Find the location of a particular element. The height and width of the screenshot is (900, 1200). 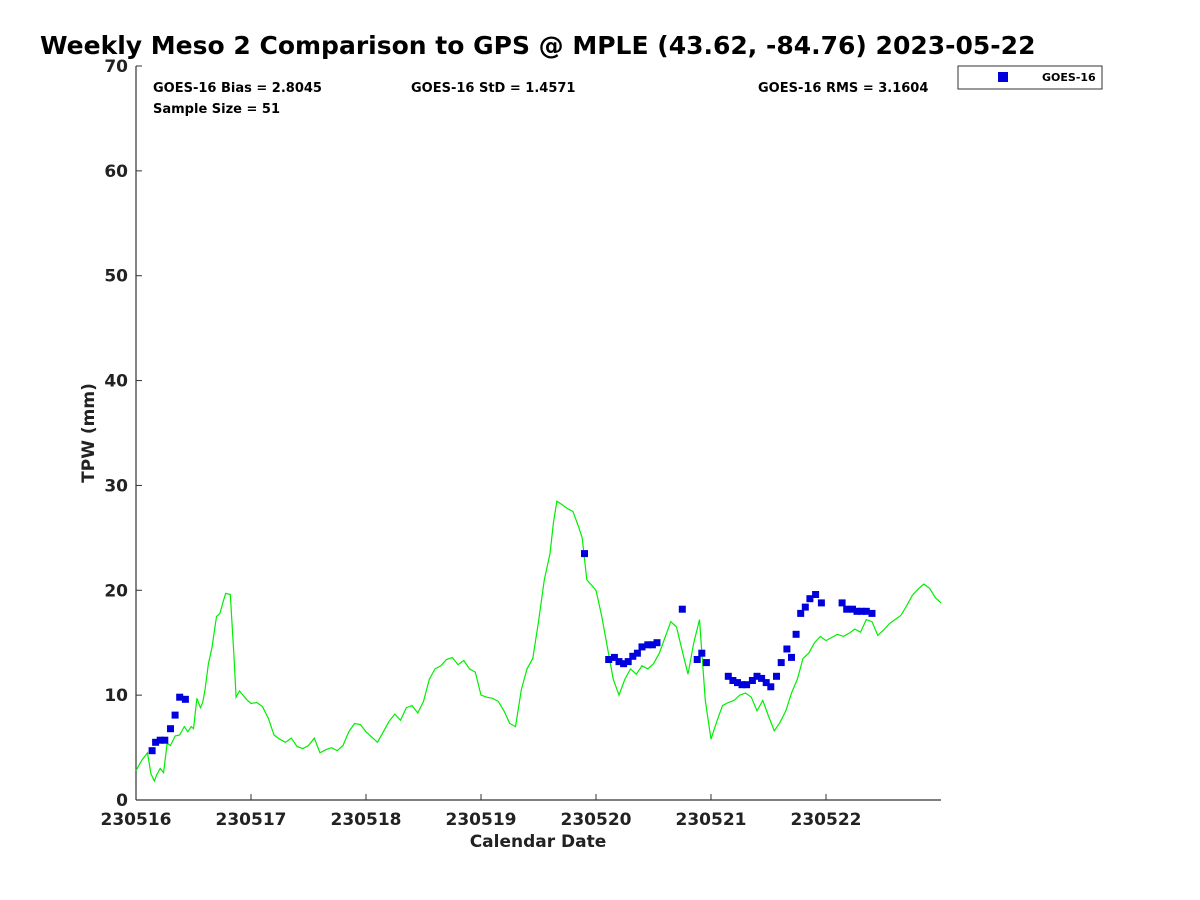

legend-box is located at coordinates (1030, 77).